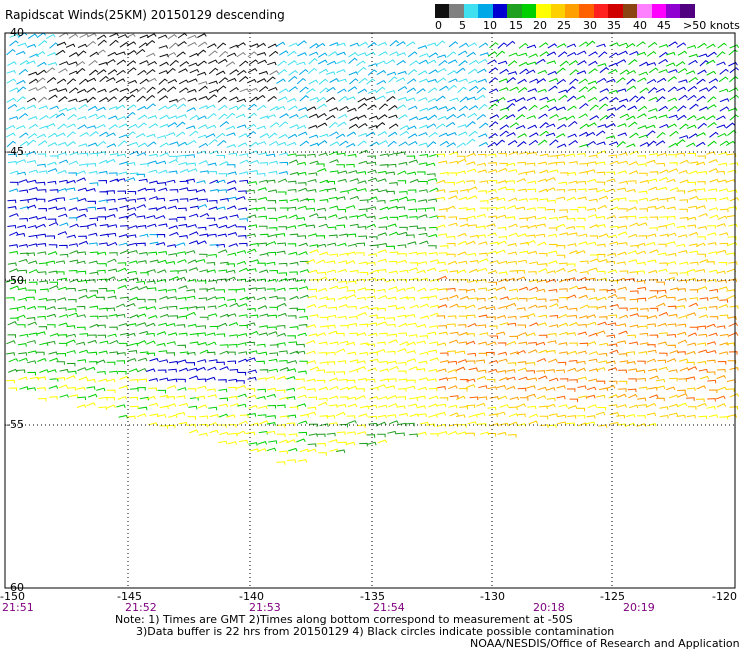  Describe the element at coordinates (490, 25) in the screenshot. I see `colorbar-label: 10` at that location.